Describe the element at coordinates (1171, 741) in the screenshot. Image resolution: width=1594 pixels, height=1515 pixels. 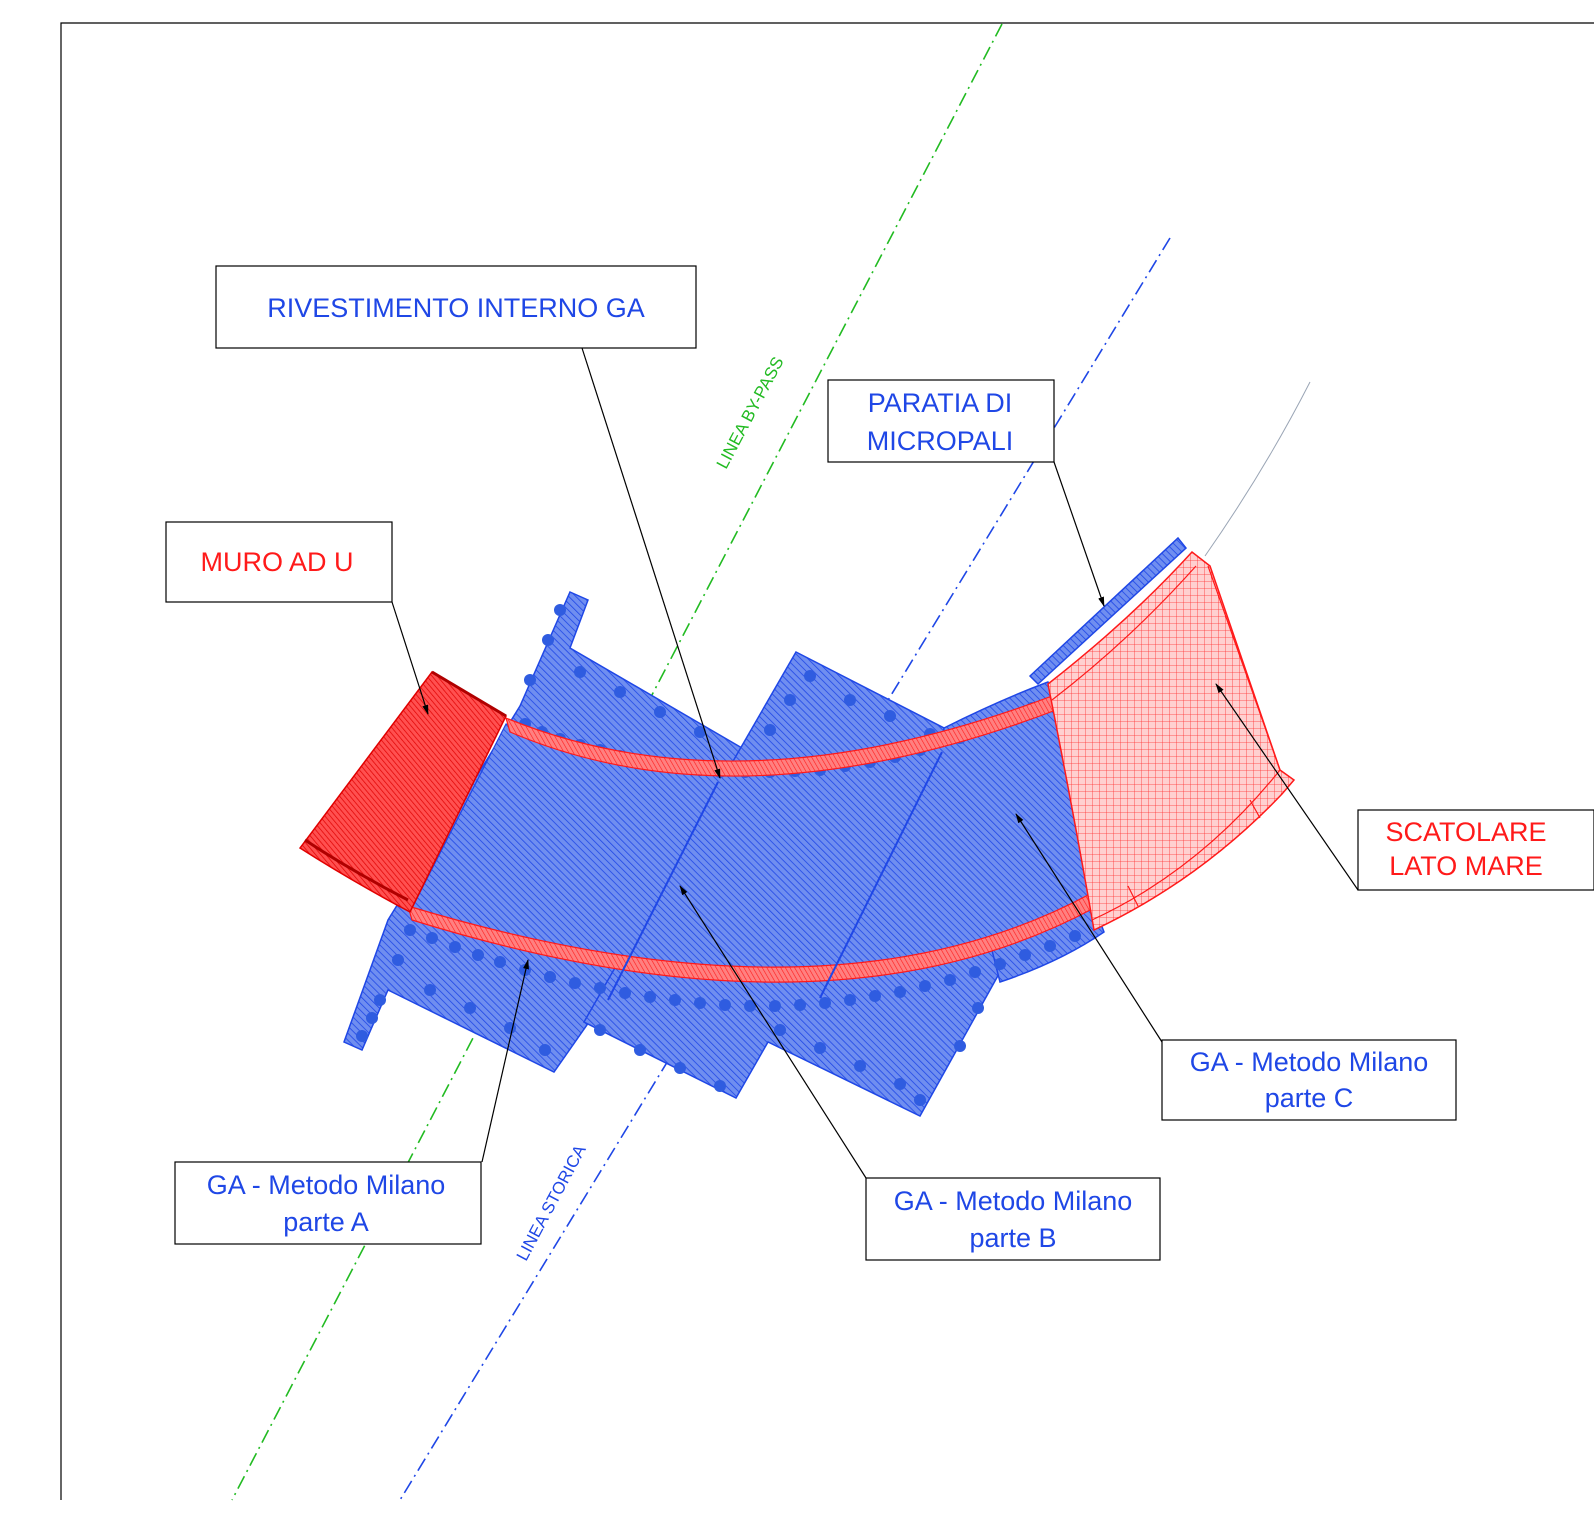
I see `scatolare-lato-mare-structure` at that location.